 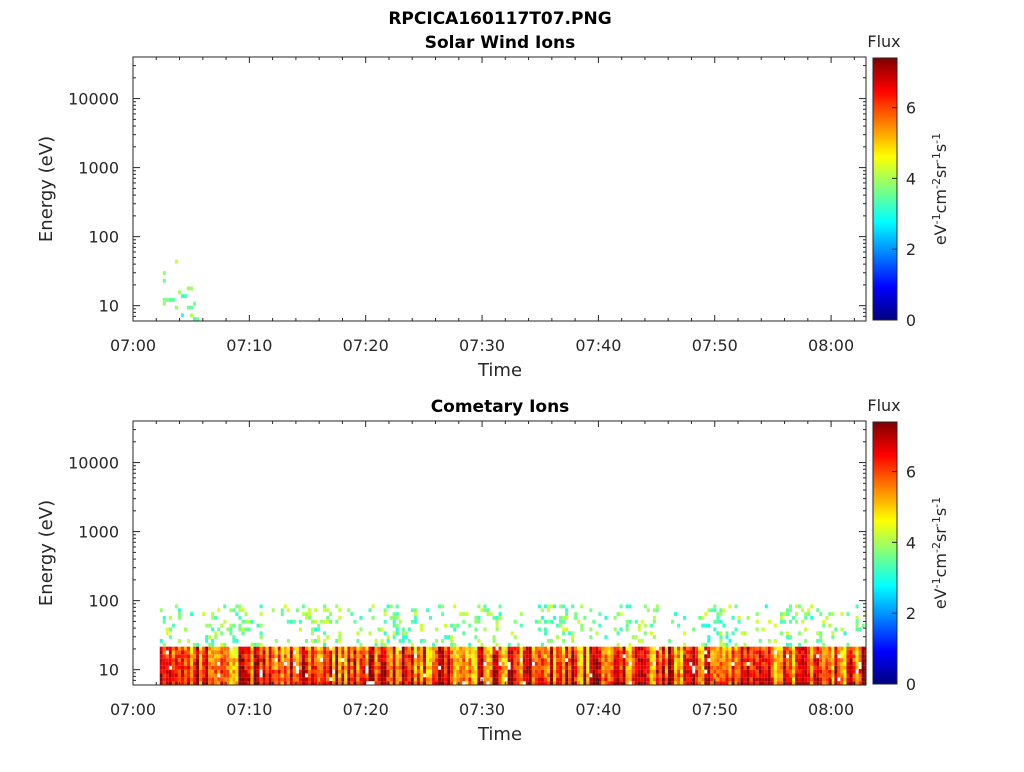 What do you see at coordinates (911, 108) in the screenshot?
I see `colorbar-tick-label: 6` at bounding box center [911, 108].